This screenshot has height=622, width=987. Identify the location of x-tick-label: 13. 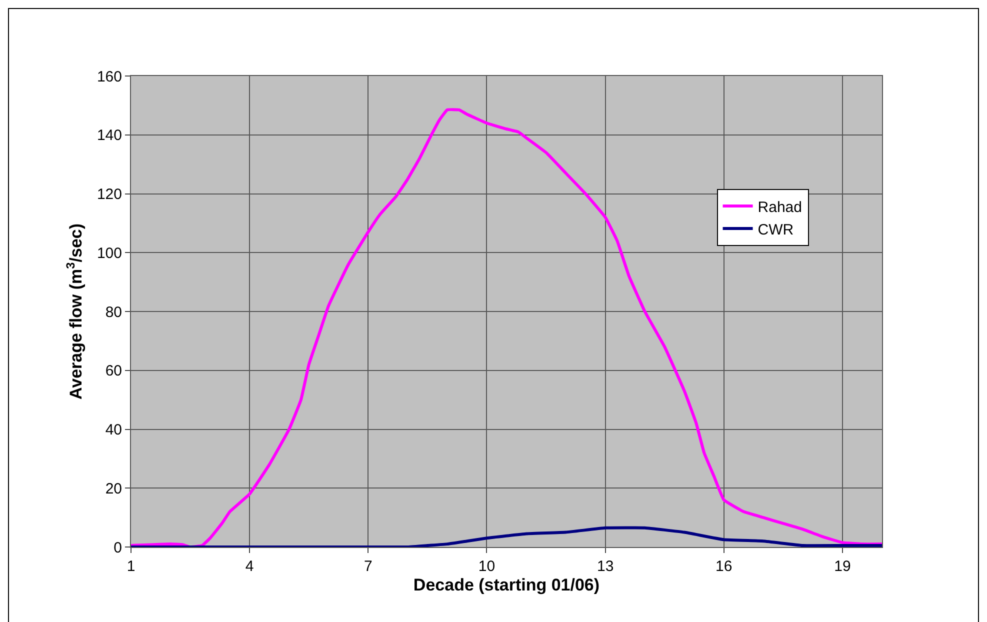
(605, 566).